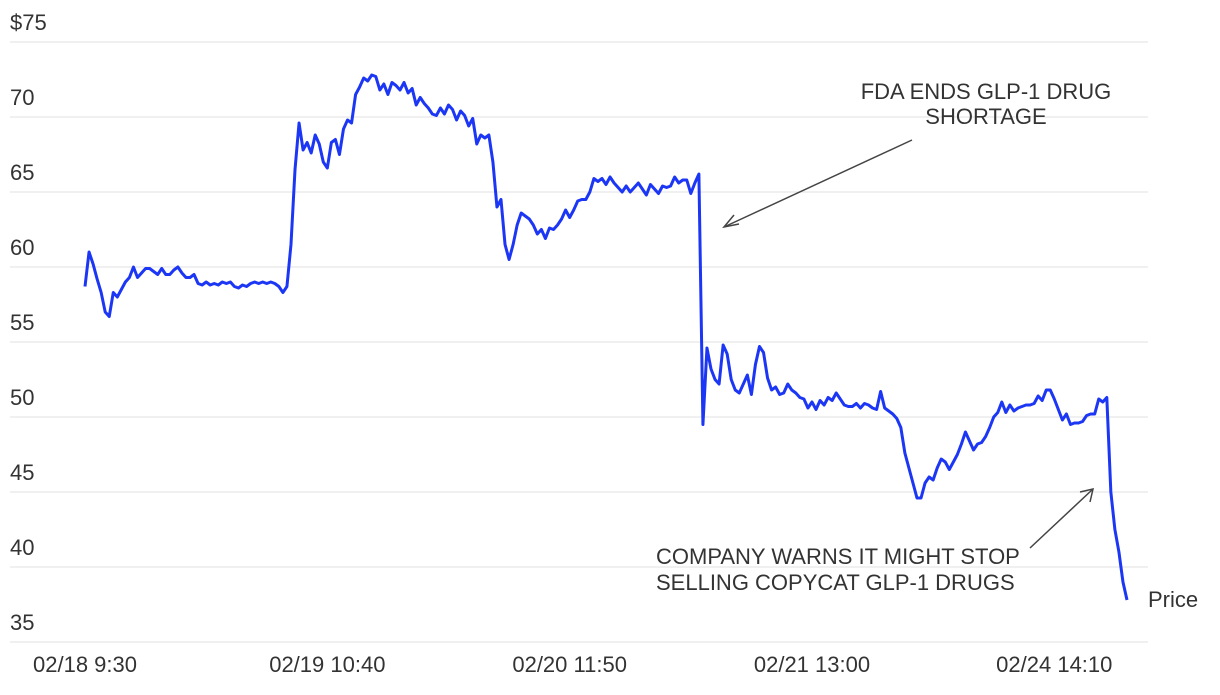  Describe the element at coordinates (22, 622) in the screenshot. I see `y-tick-label: 35` at that location.